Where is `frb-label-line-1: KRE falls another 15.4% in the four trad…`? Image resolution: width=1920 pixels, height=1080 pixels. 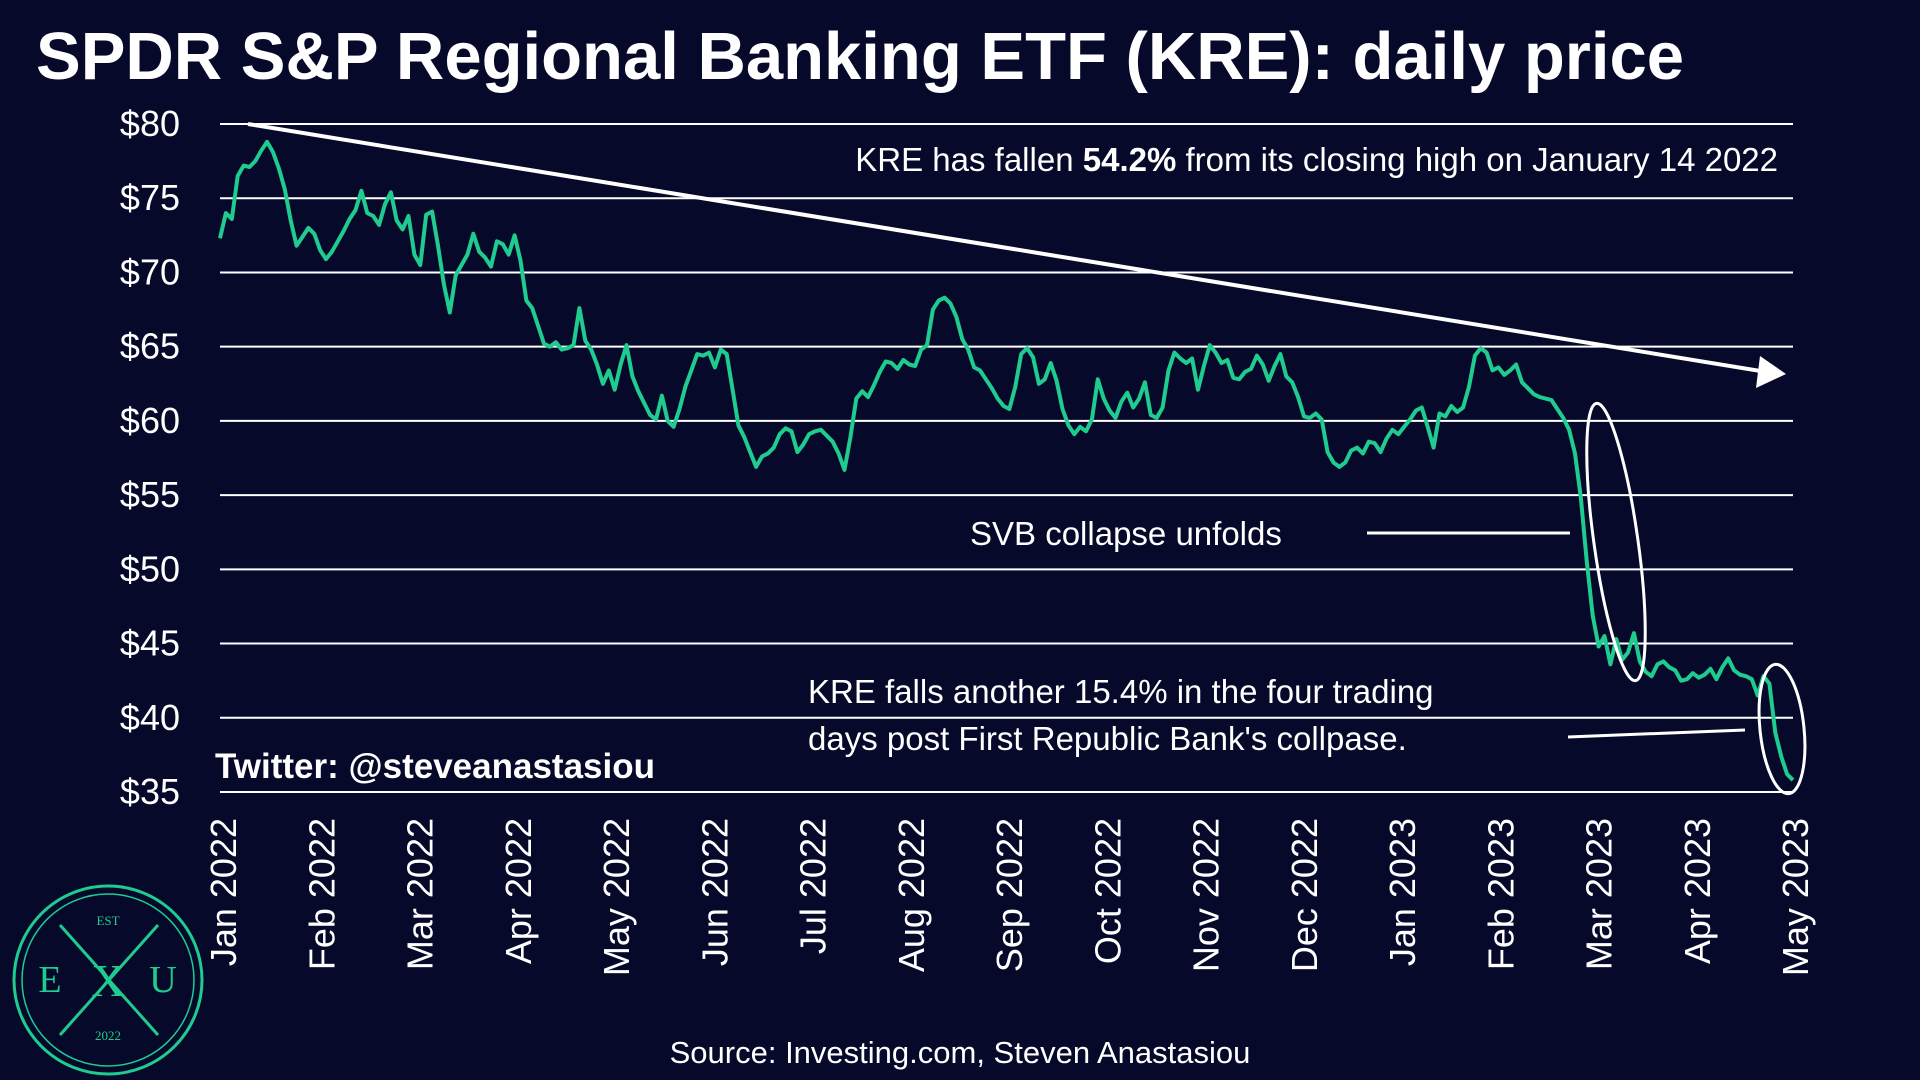
frb-label-line-1: KRE falls another 15.4% in the four trad… is located at coordinates (1121, 691).